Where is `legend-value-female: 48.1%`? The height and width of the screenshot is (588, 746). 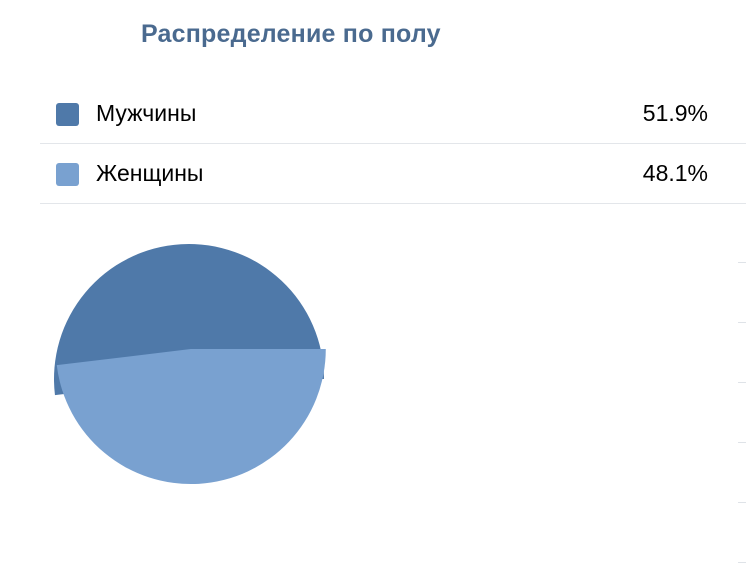 legend-value-female: 48.1% is located at coordinates (675, 173).